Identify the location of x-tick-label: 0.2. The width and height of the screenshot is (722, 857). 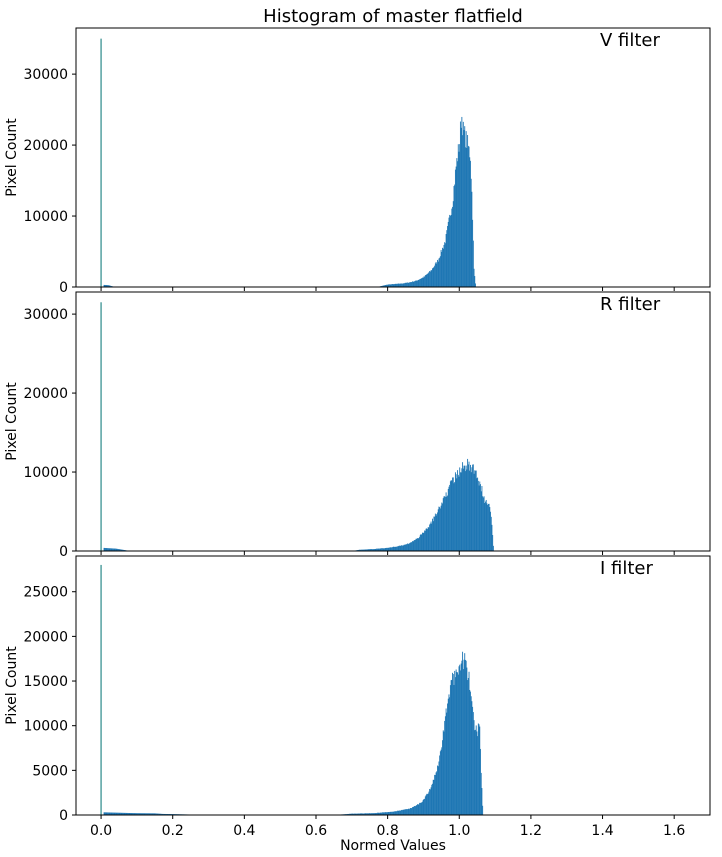
(173, 831).